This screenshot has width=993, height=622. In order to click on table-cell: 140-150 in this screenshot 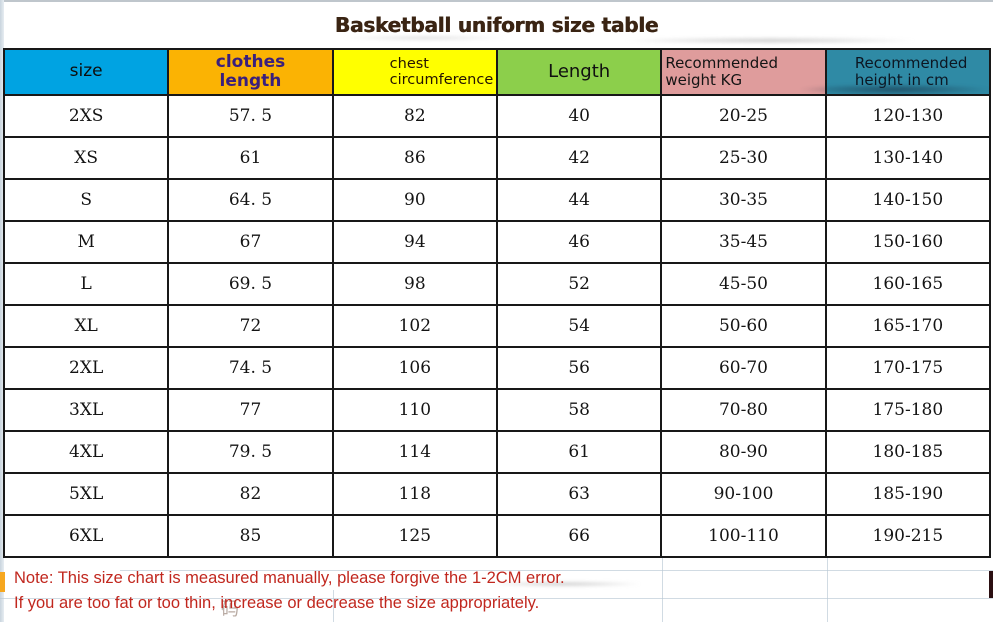, I will do `click(907, 200)`.